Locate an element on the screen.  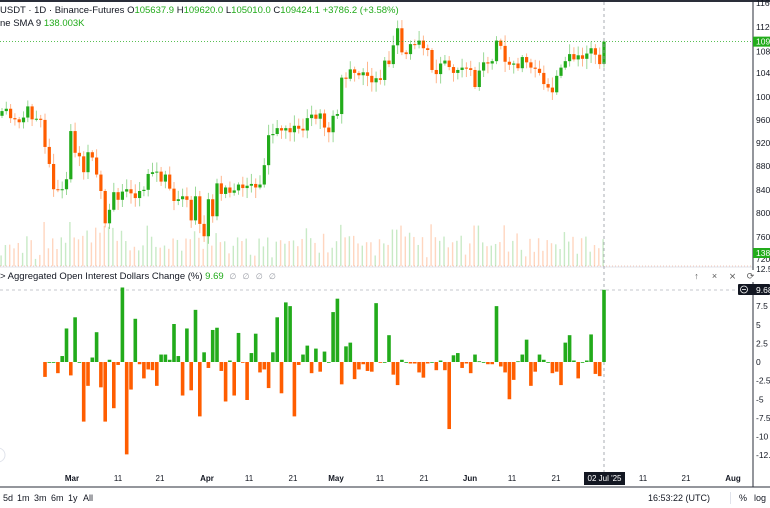
move-pane-up-button: ↑ is located at coordinates (696, 276).